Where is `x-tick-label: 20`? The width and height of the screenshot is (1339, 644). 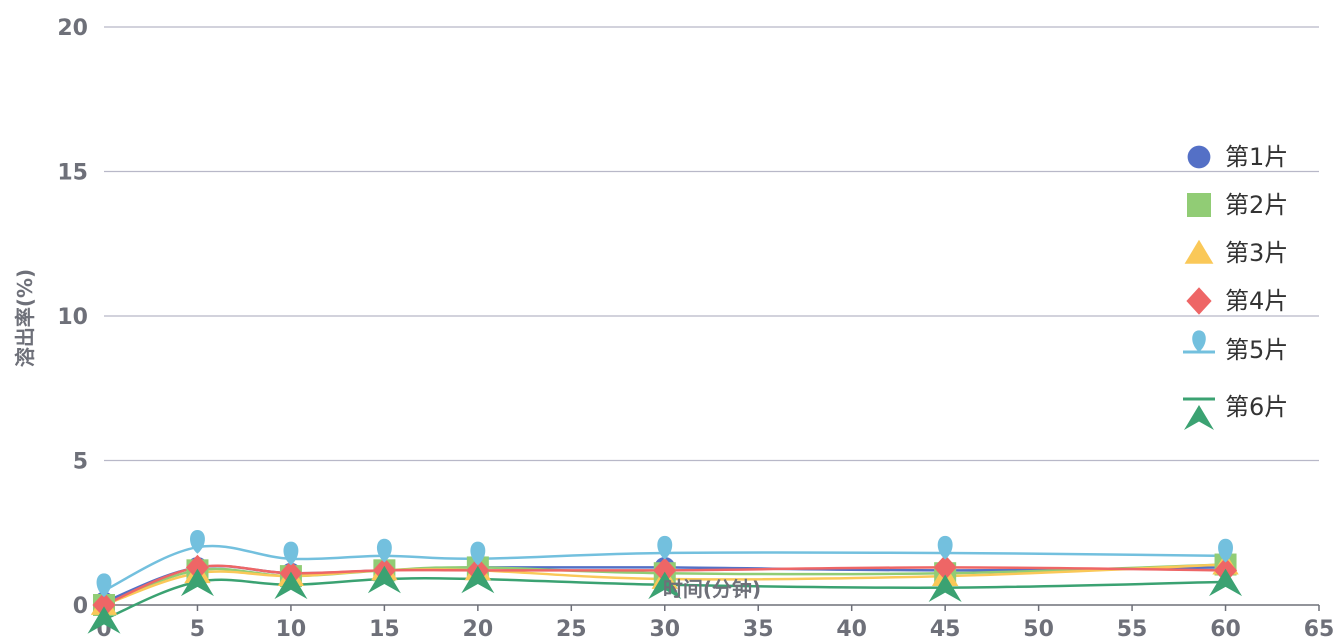
x-tick-label: 20 is located at coordinates (478, 629).